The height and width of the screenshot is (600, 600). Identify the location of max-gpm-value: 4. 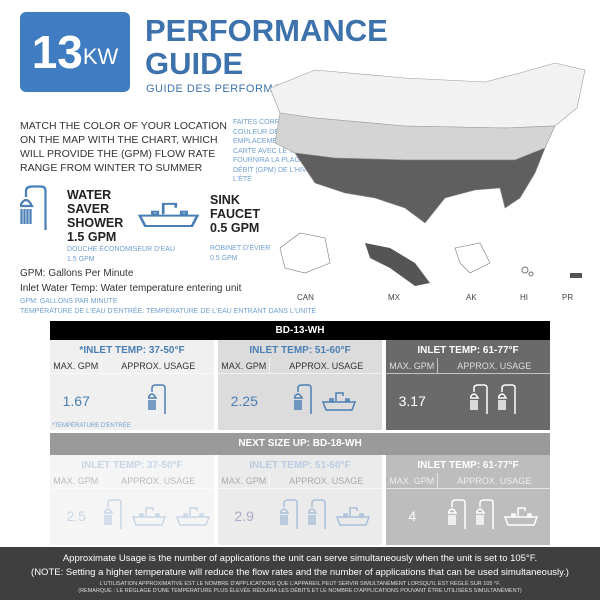
(412, 516).